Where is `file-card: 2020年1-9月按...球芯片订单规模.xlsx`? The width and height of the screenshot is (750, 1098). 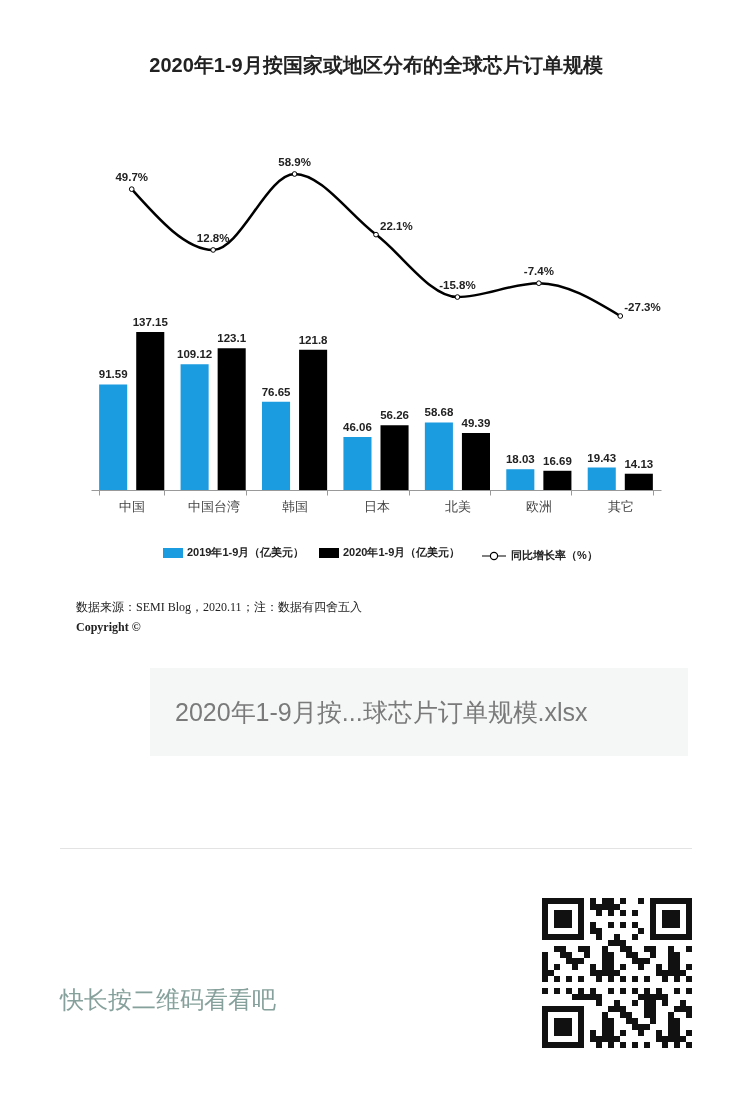 file-card: 2020年1-9月按...球芯片订单规模.xlsx is located at coordinates (419, 712).